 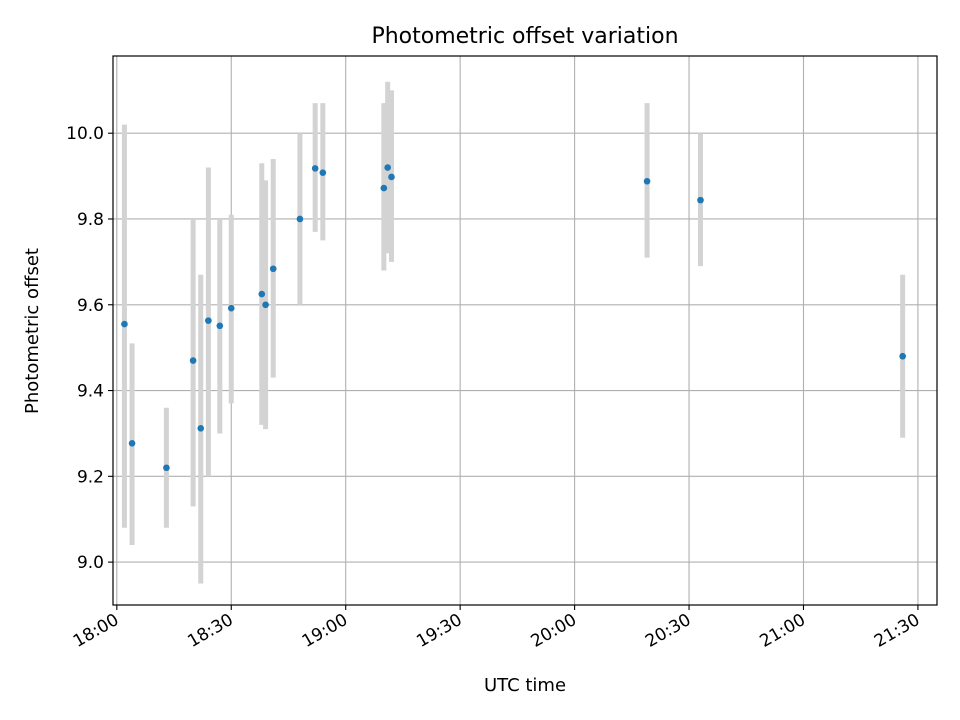 I want to click on y-axis-label: Photometric offset, so click(x=32, y=331).